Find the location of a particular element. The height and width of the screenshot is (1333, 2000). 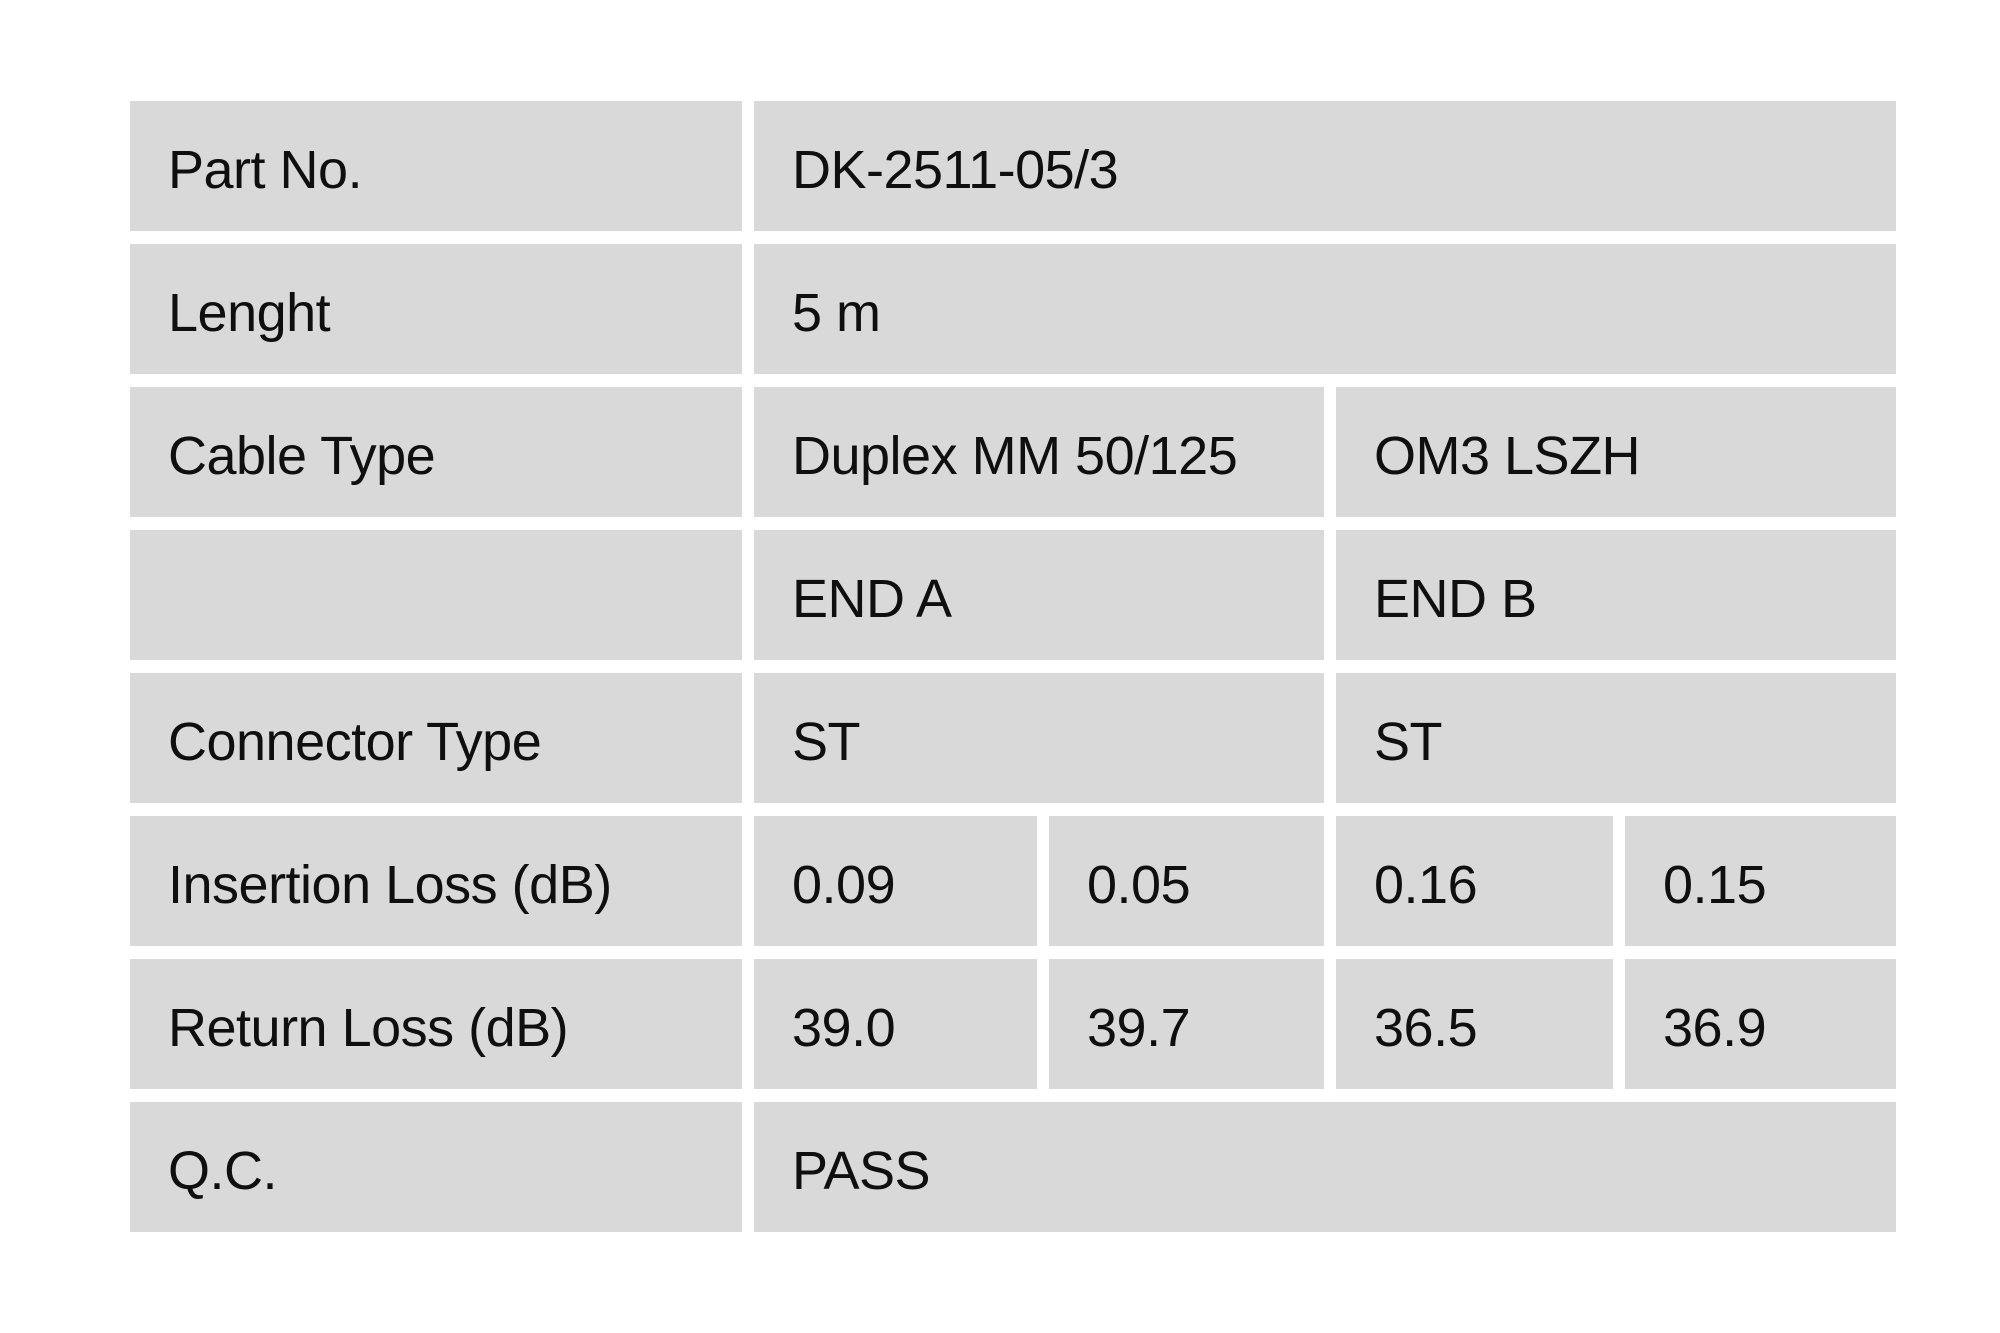

cable-type-label: Cable Type is located at coordinates (436, 452).